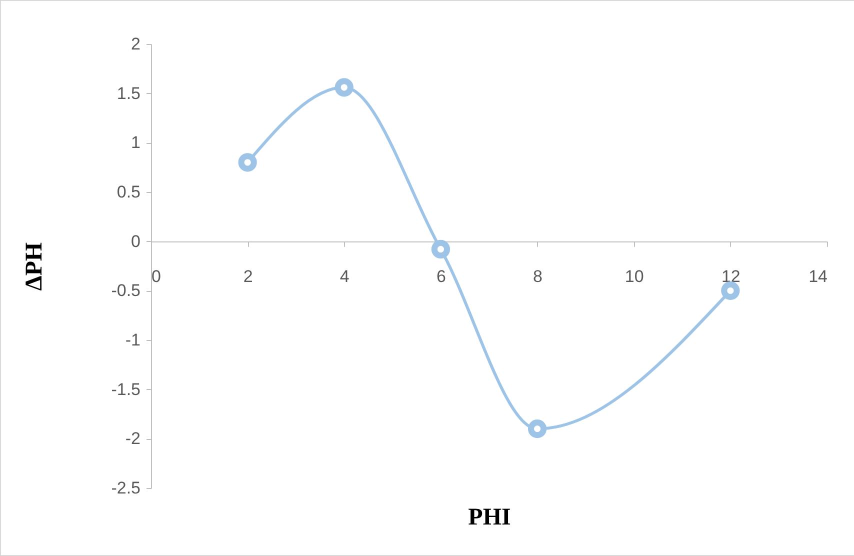  What do you see at coordinates (135, 44) in the screenshot?
I see `y-tick-label: 2` at bounding box center [135, 44].